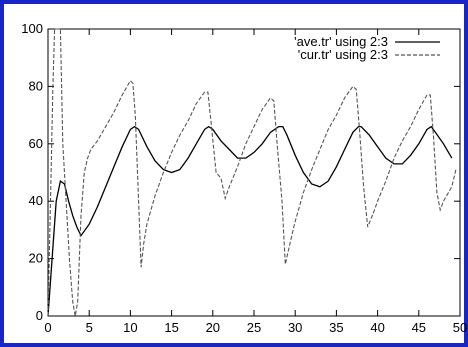 Image resolution: width=468 pixels, height=347 pixels. I want to click on x-tick-label: 20, so click(213, 327).